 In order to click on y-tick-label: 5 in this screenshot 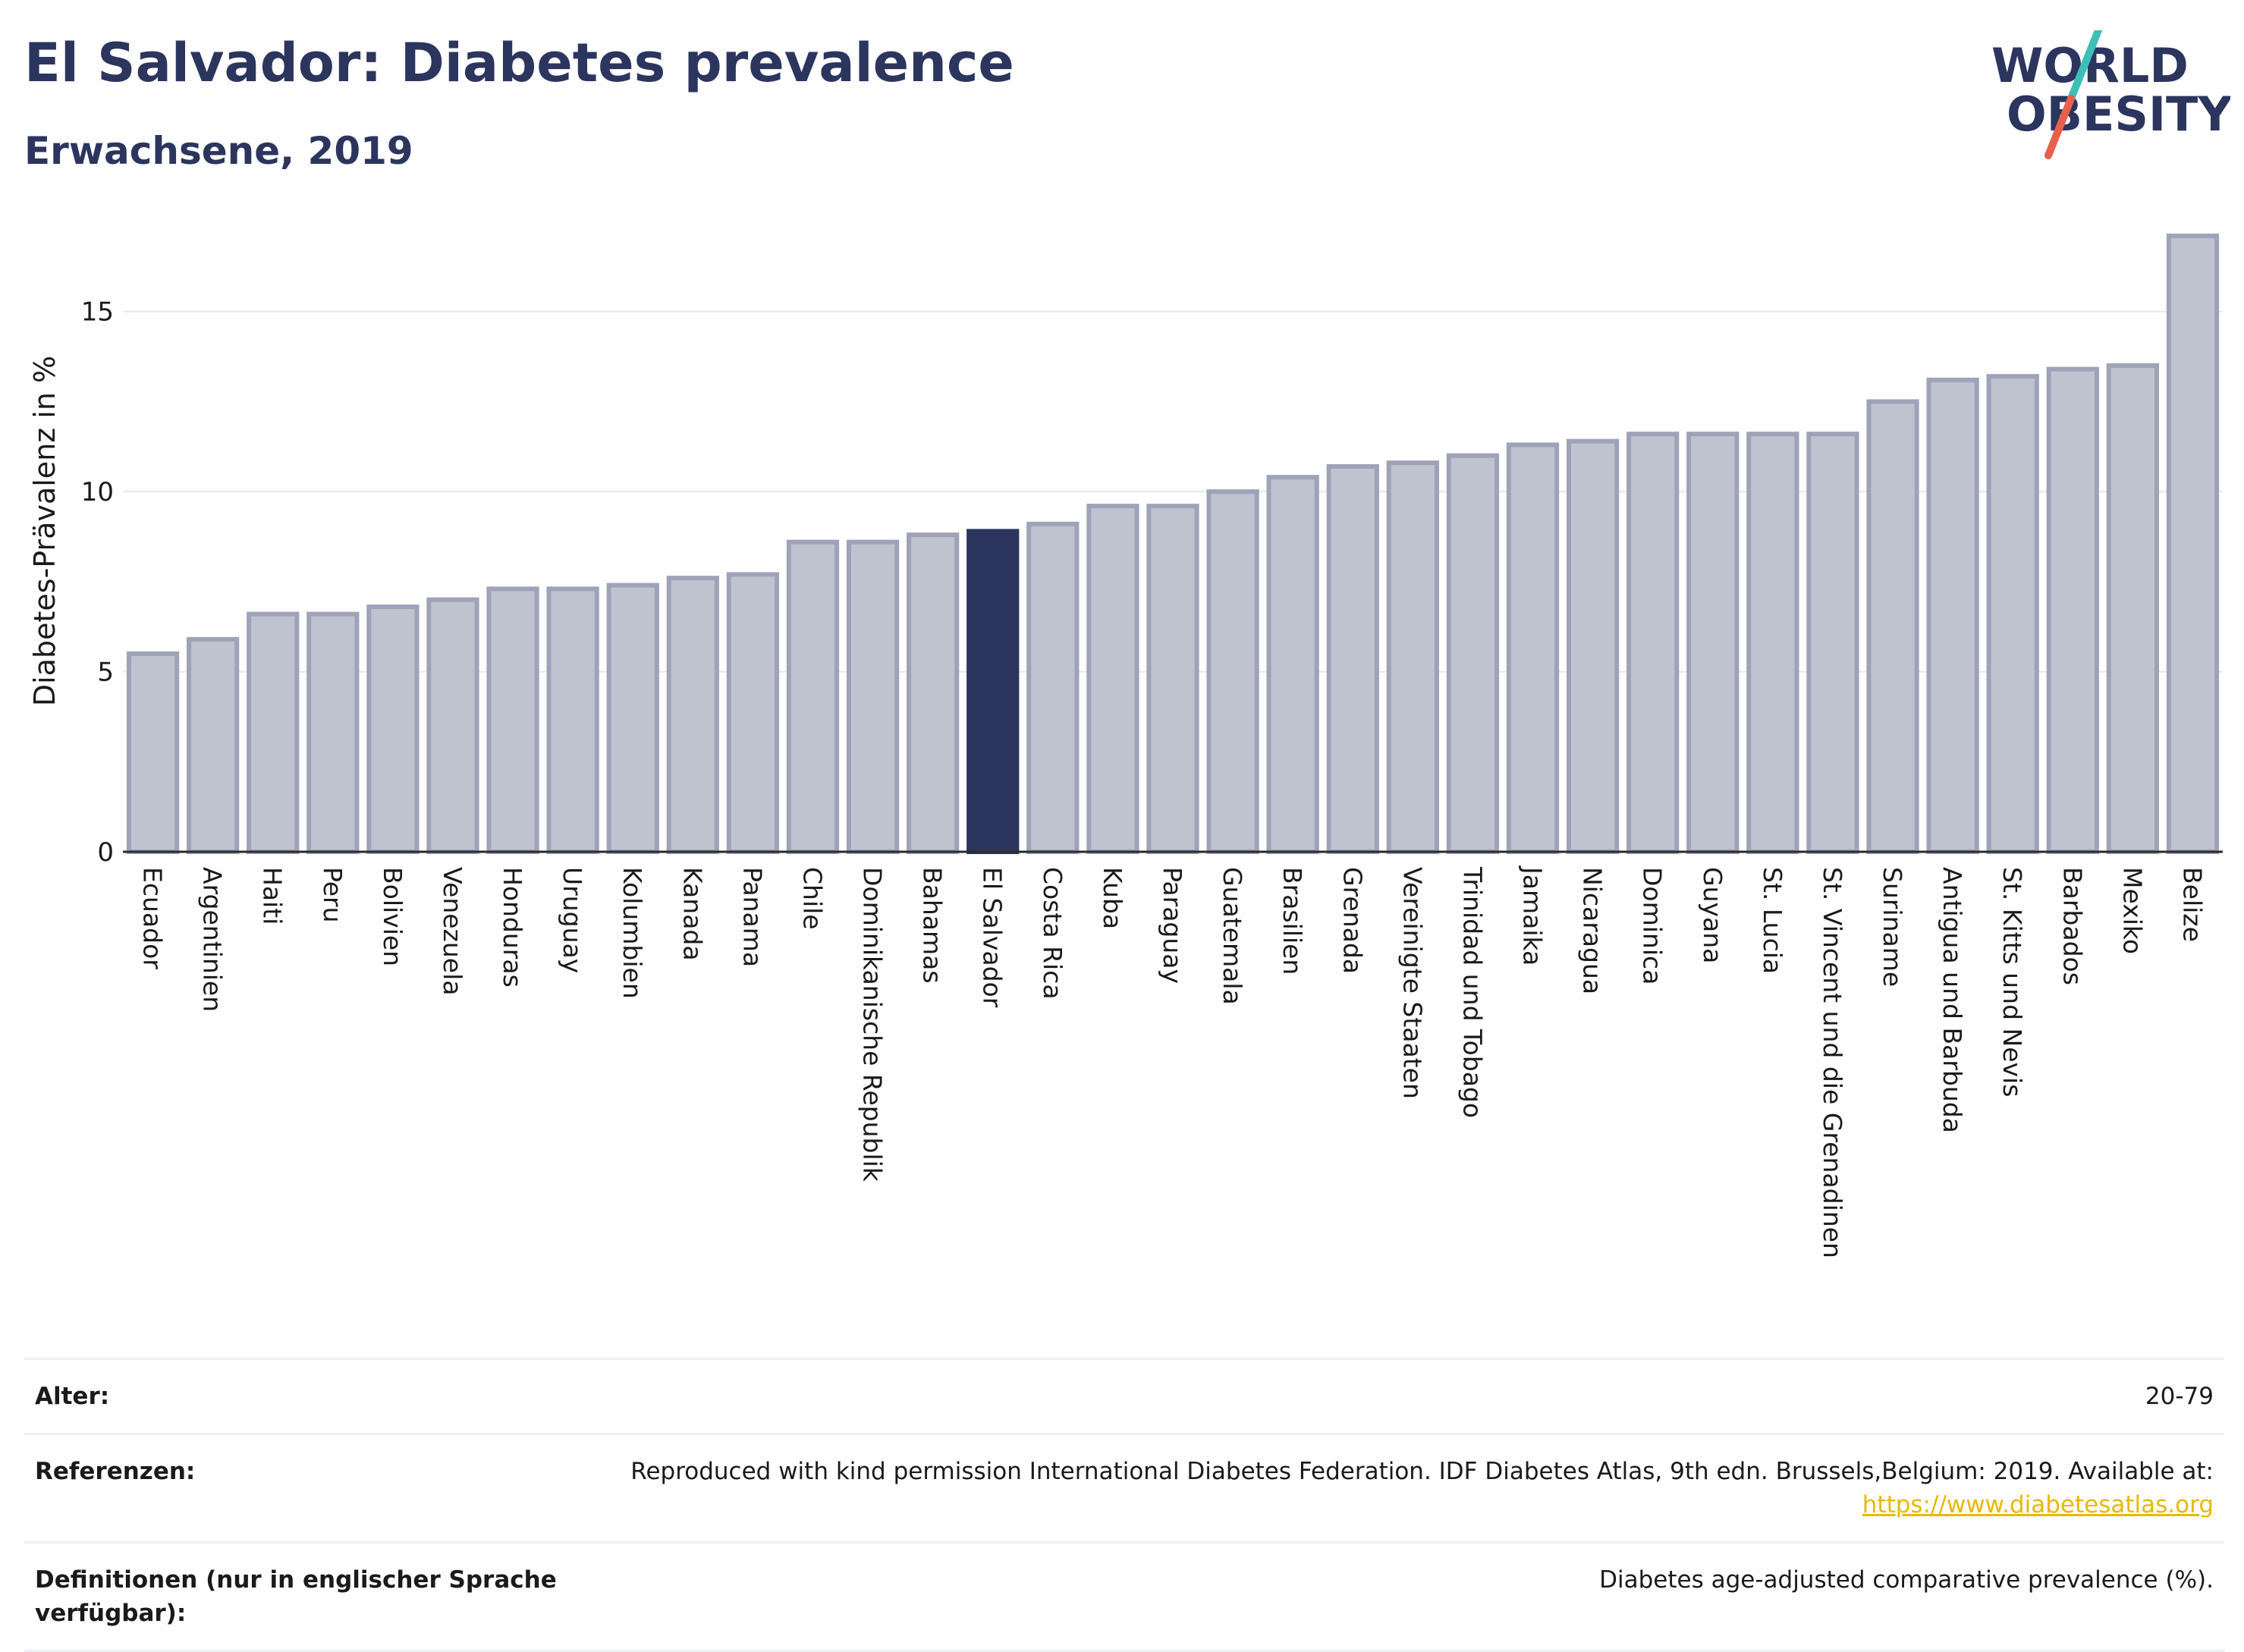, I will do `click(105, 673)`.